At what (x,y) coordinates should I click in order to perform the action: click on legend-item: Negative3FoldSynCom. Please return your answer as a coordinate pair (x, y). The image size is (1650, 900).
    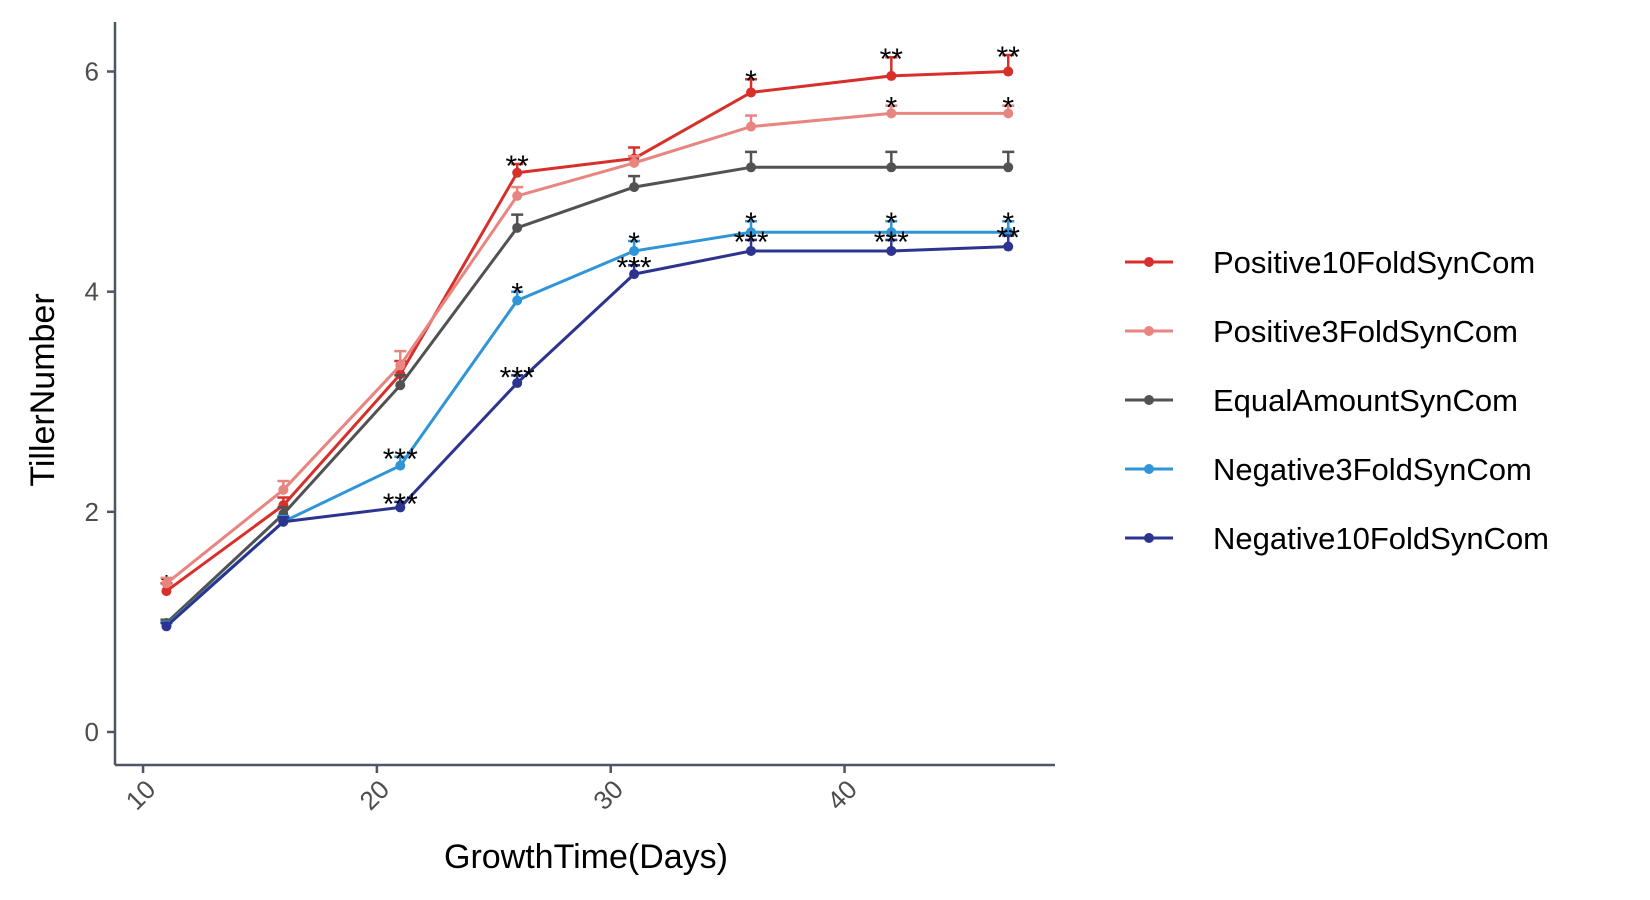
    Looking at the image, I should click on (1328, 469).